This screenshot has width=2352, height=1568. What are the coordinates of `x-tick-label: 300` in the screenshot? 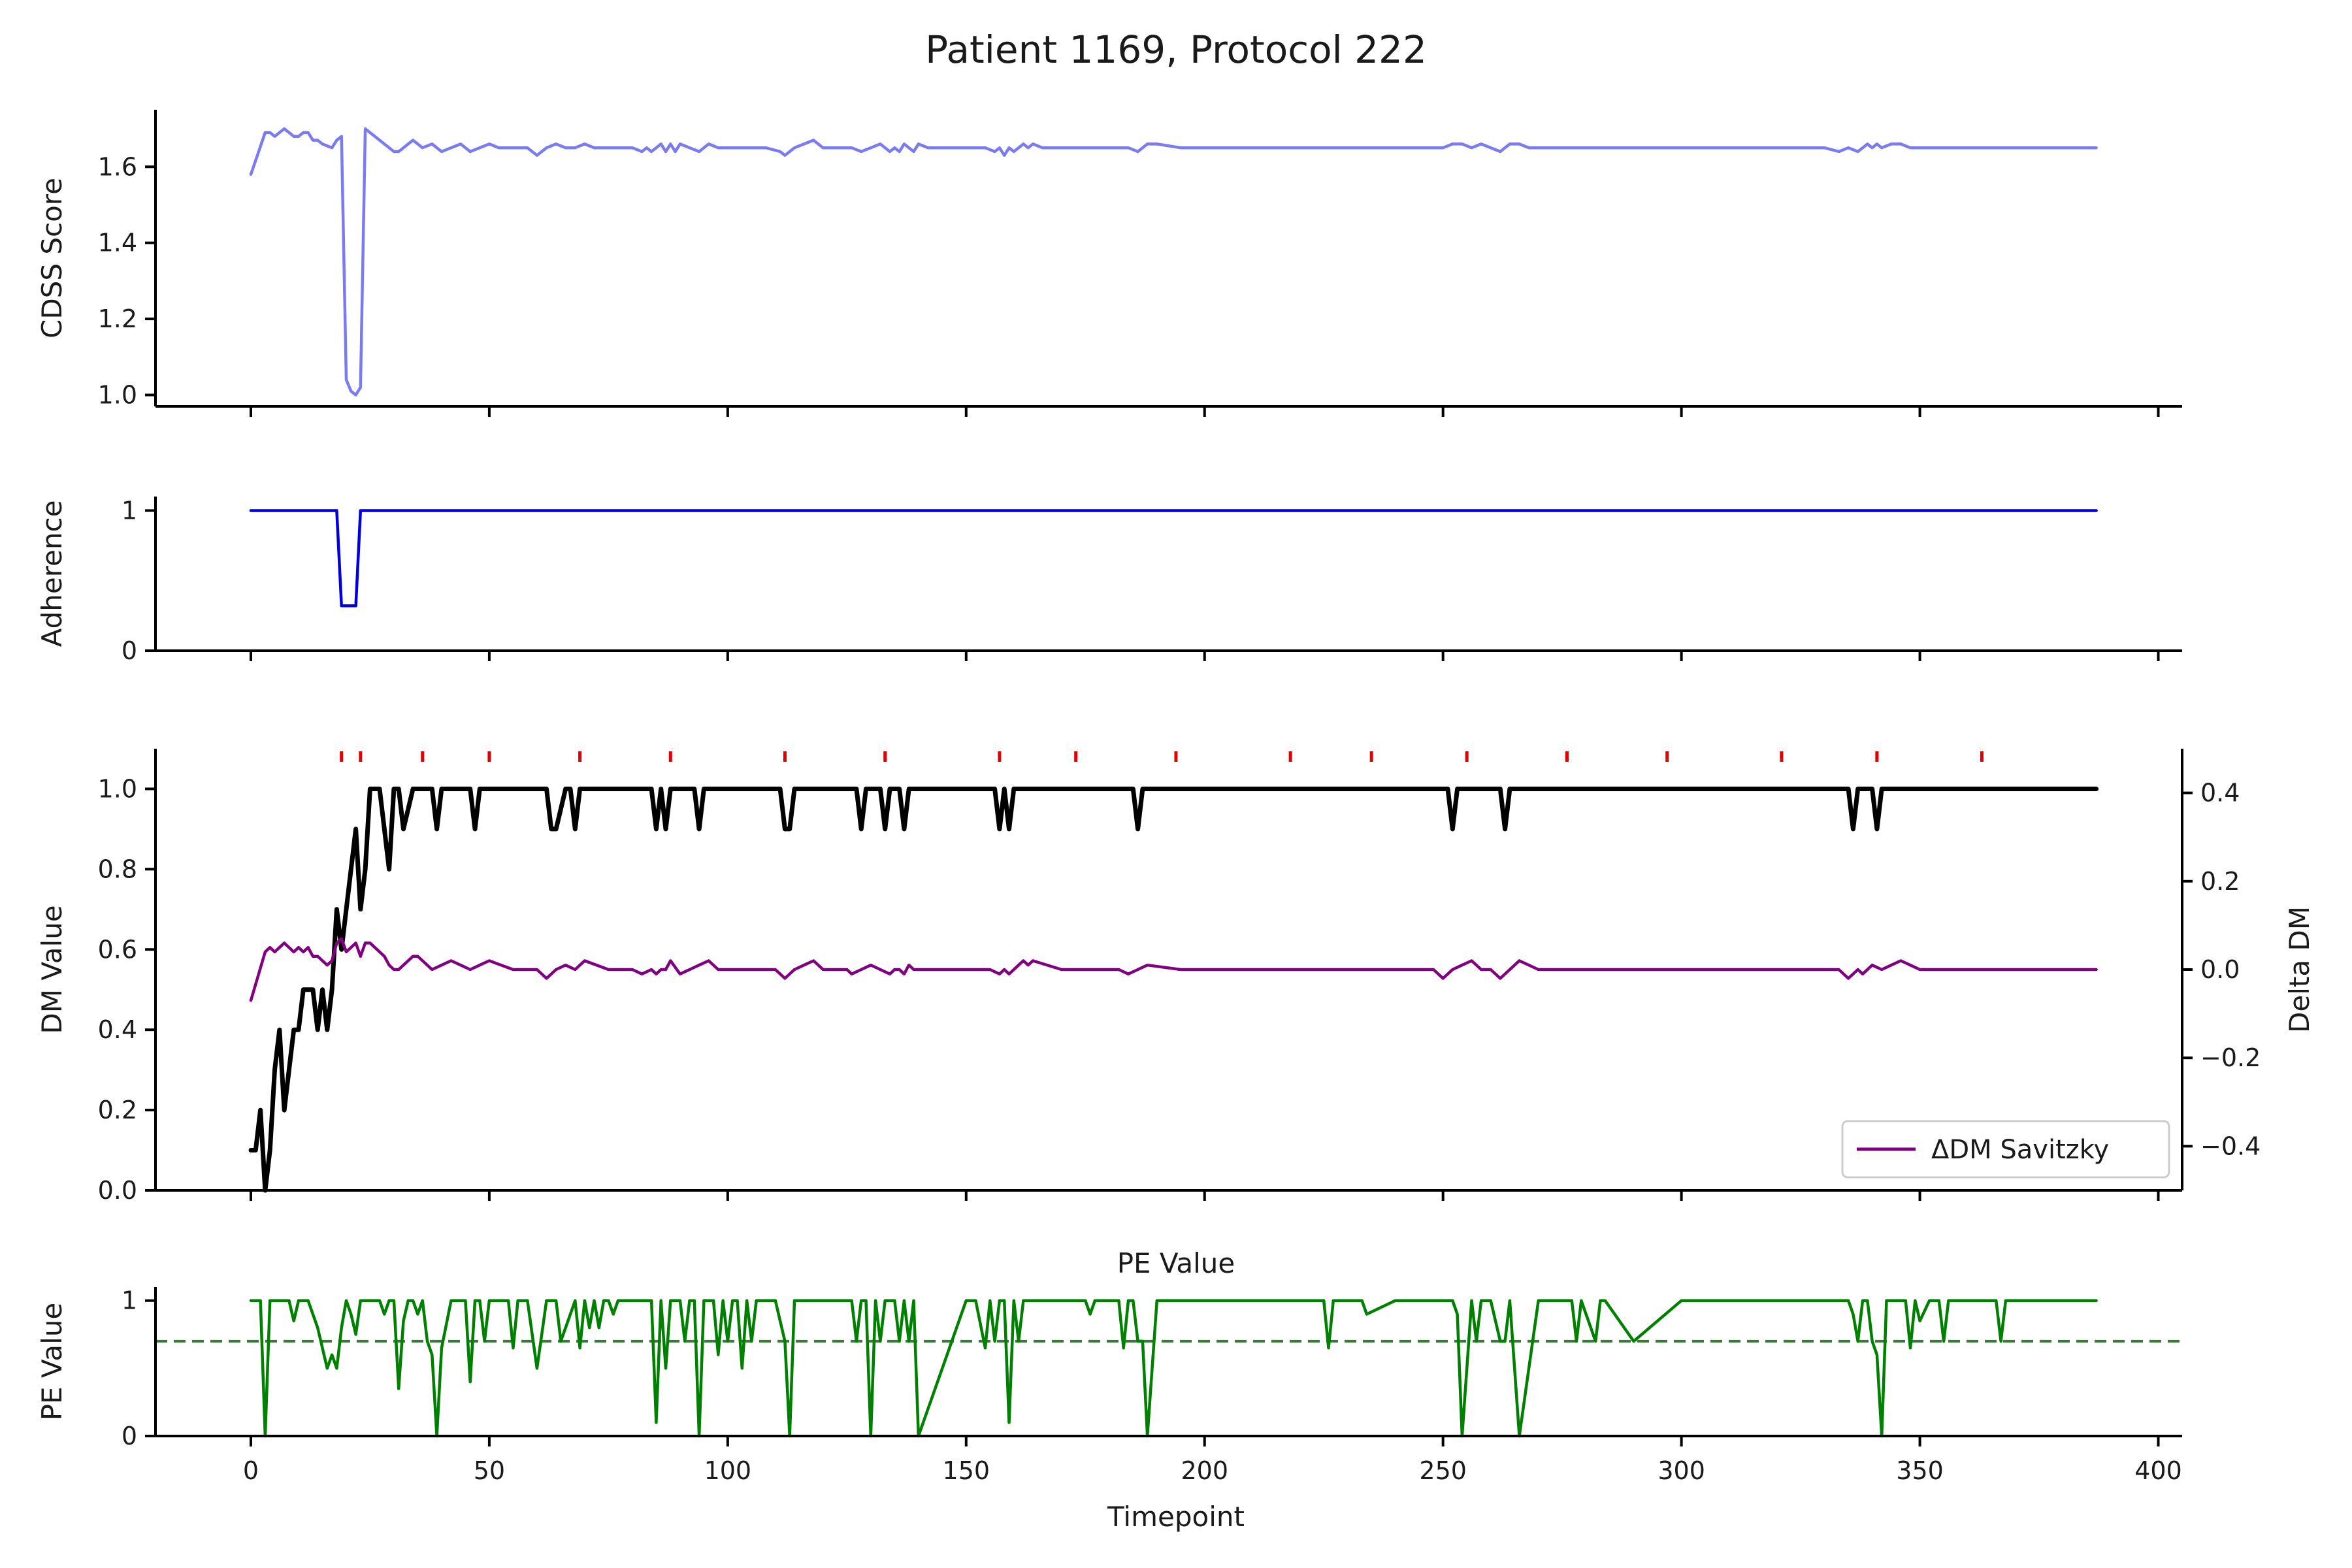 It's located at (1681, 1470).